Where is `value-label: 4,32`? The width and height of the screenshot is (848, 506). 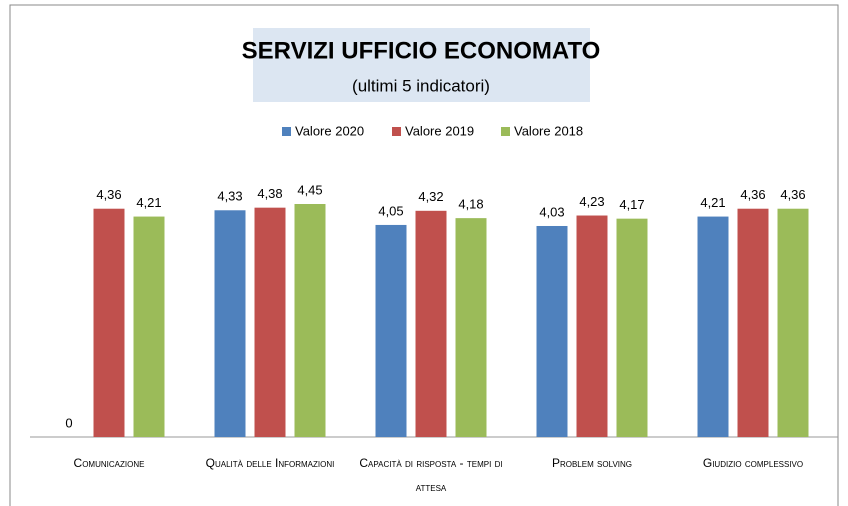 value-label: 4,32 is located at coordinates (430, 196).